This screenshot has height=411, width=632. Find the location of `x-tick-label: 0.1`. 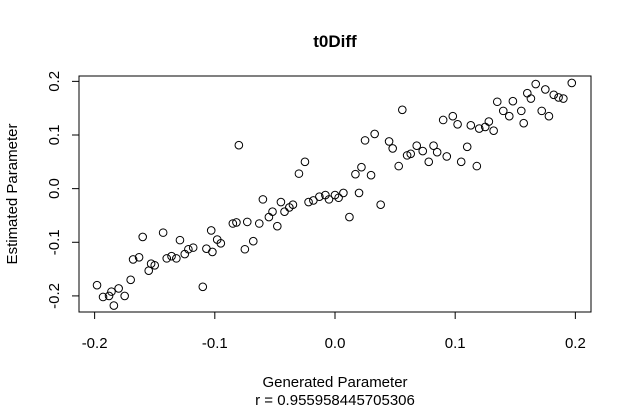

x-tick-label: 0.1 is located at coordinates (455, 343).